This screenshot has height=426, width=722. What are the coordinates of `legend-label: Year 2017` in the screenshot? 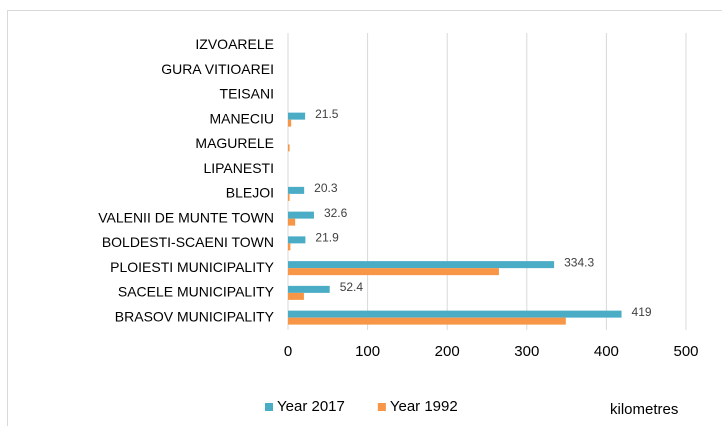 It's located at (311, 406).